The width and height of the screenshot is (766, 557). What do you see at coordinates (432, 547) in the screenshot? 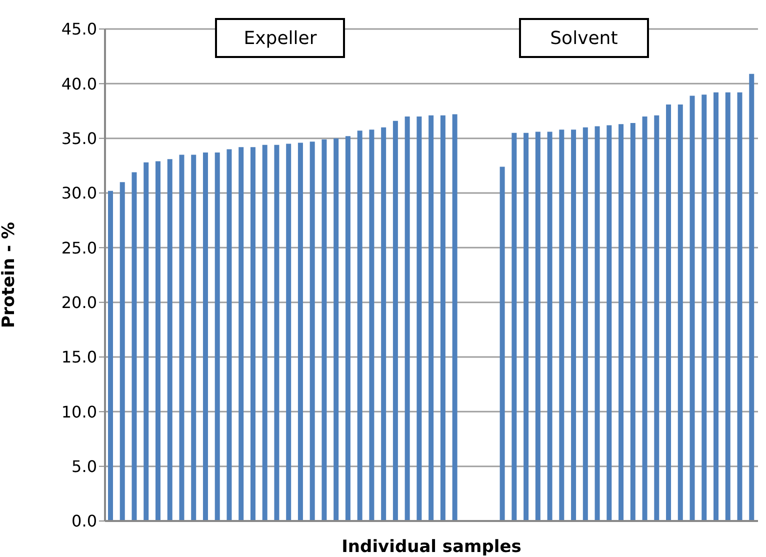
I see `x-axis-title: Individual samples` at bounding box center [432, 547].